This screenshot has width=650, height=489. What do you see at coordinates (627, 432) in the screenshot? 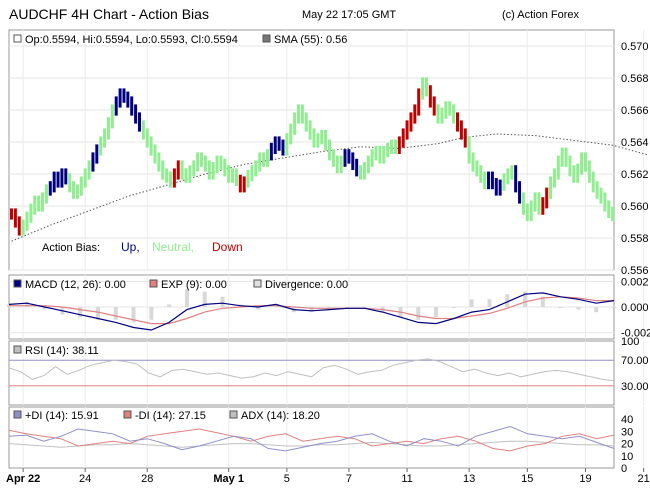
I see `dmi-tick-label: 30` at bounding box center [627, 432].